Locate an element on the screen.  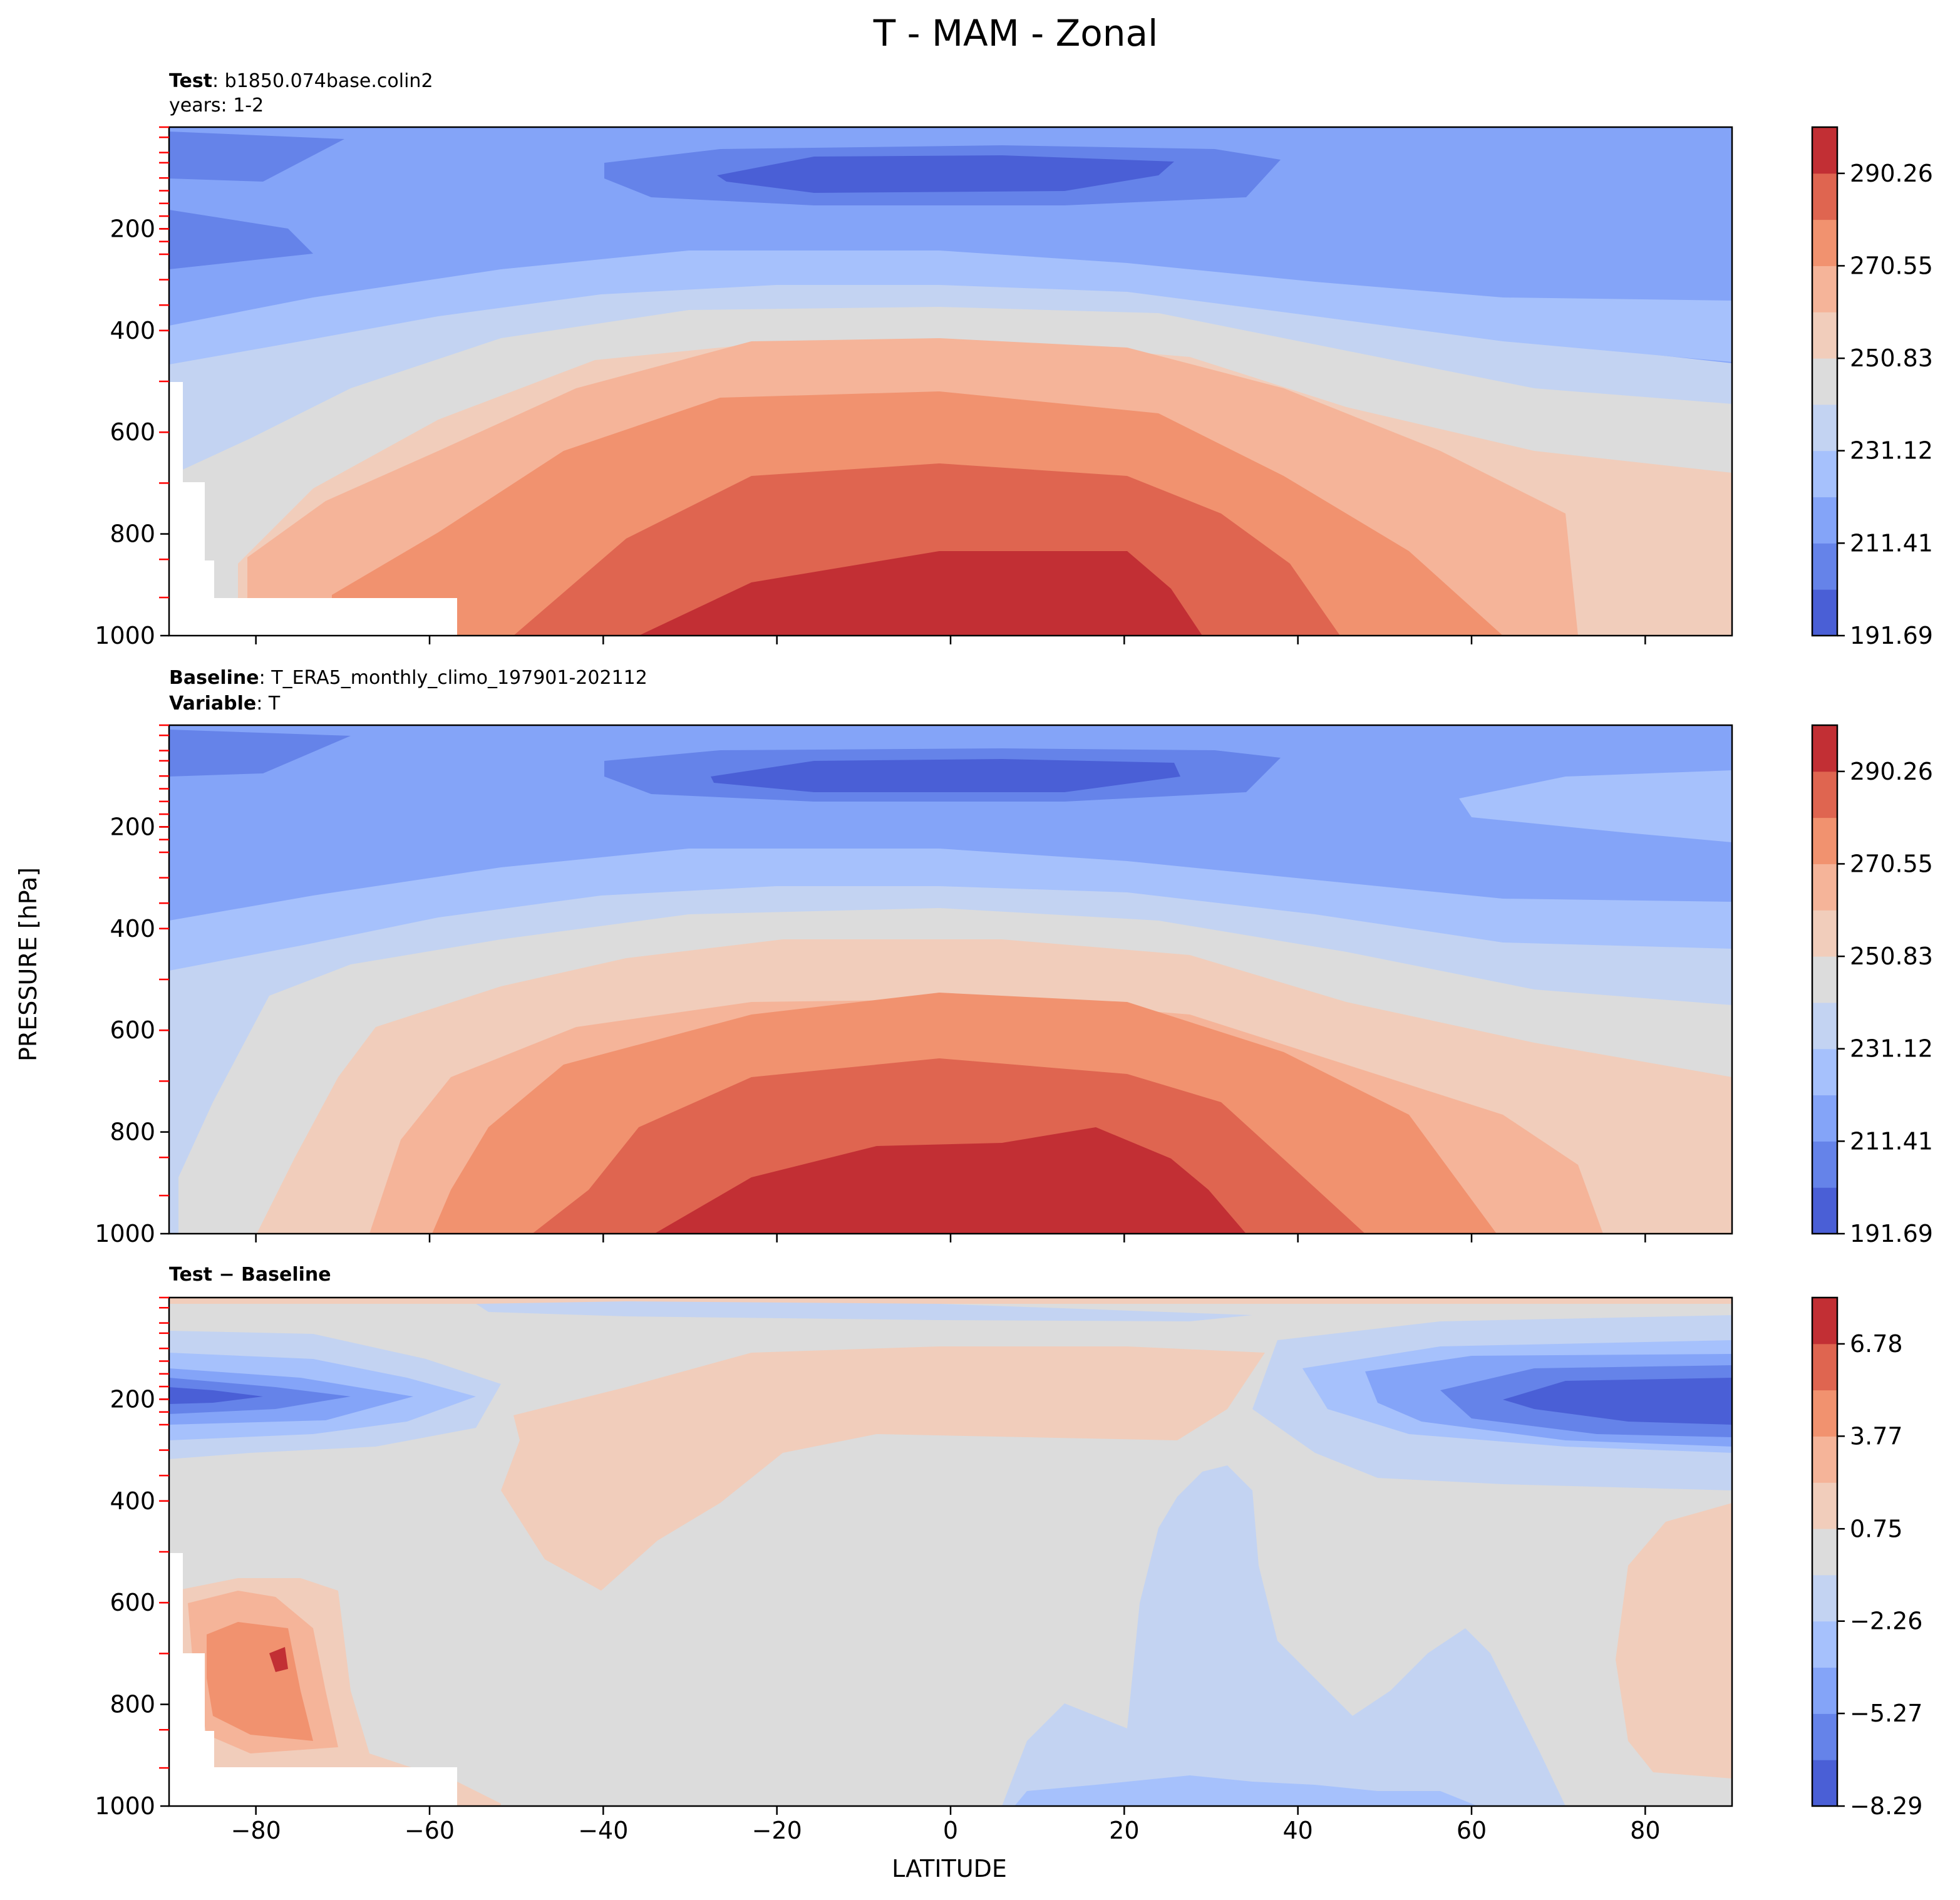
y-axis-label: PRESSURE [hPa] is located at coordinates (28, 964).